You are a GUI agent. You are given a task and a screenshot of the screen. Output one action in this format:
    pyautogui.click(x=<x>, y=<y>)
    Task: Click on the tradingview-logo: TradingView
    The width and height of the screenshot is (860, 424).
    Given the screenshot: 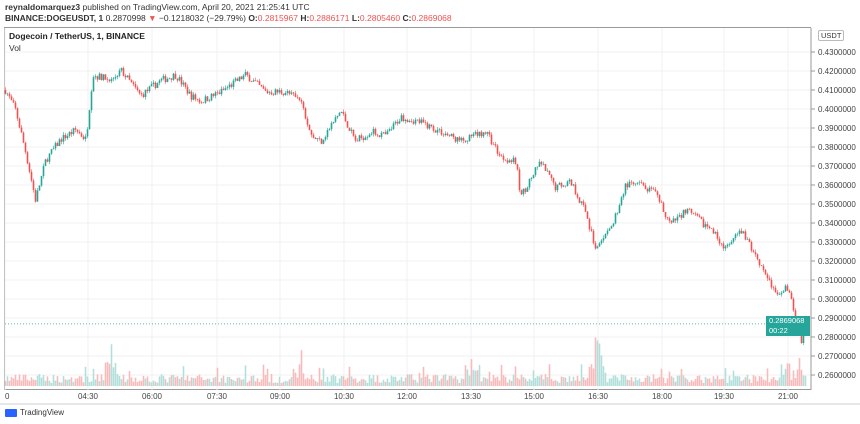 What is the action you would take?
    pyautogui.click(x=34, y=412)
    